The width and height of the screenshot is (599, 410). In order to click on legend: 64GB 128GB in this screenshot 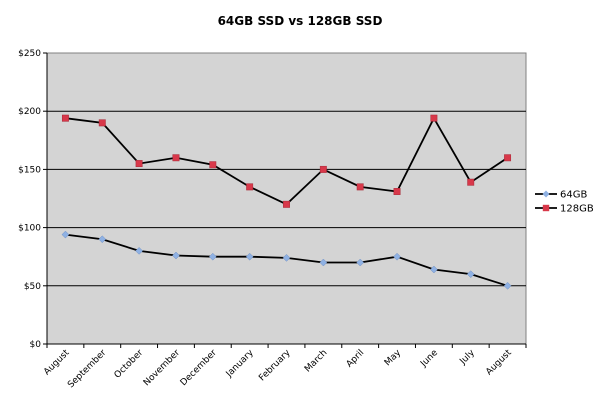, I will do `click(564, 202)`.